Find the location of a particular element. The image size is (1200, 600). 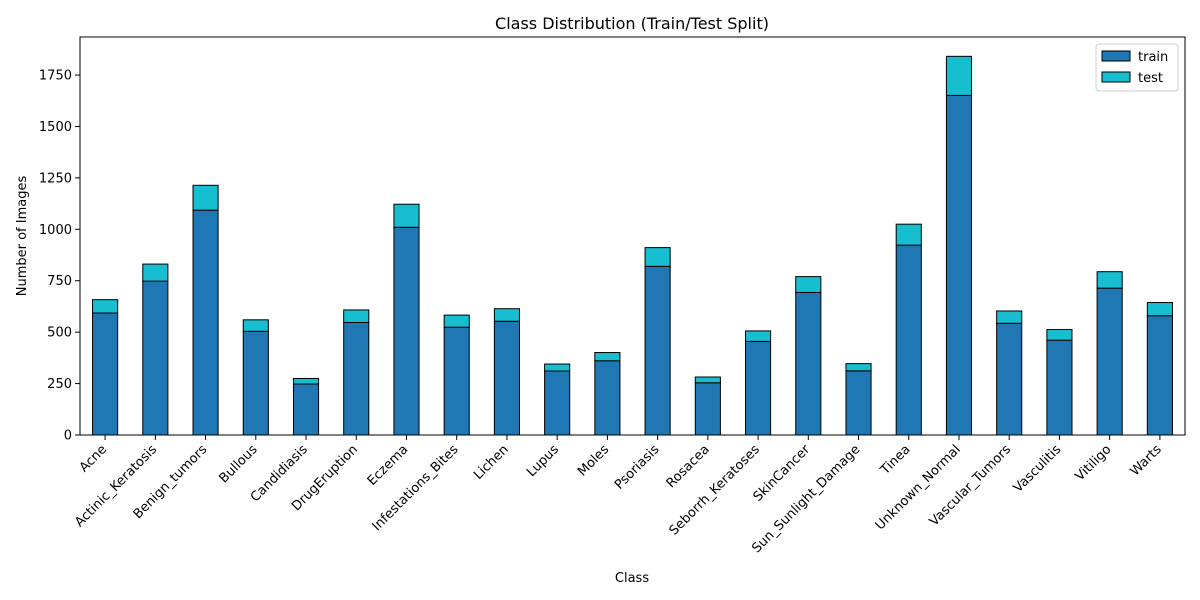

y-tick-label: 750 is located at coordinates (59, 281).